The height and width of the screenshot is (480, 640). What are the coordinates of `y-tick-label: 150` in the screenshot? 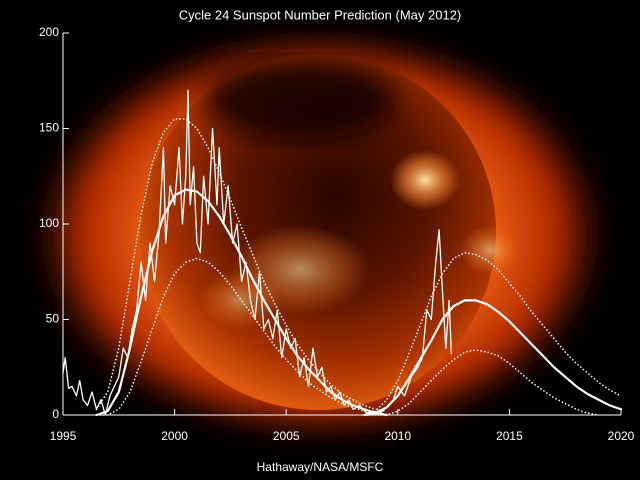 It's located at (49, 128).